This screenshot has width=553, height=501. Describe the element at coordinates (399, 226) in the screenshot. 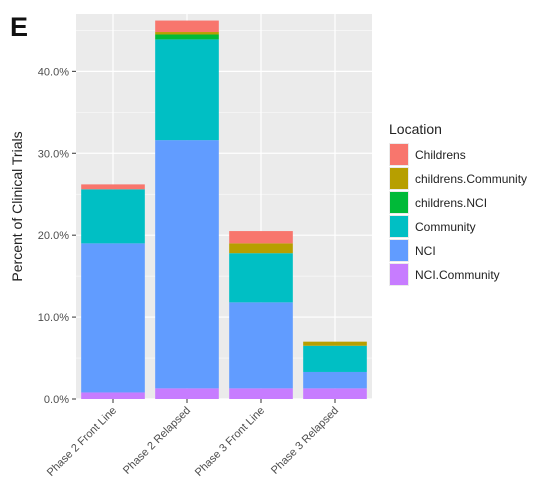

I see `legend-key-community` at that location.